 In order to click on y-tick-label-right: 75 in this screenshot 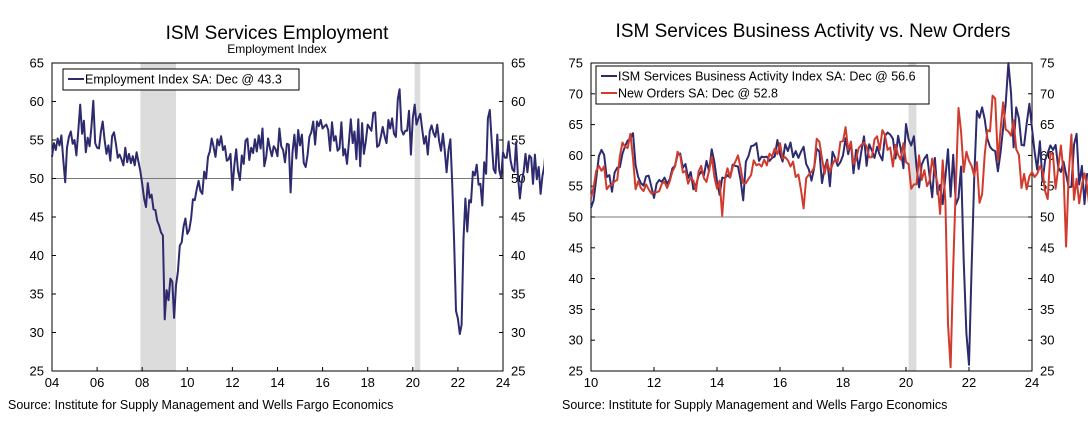, I will do `click(1047, 63)`.